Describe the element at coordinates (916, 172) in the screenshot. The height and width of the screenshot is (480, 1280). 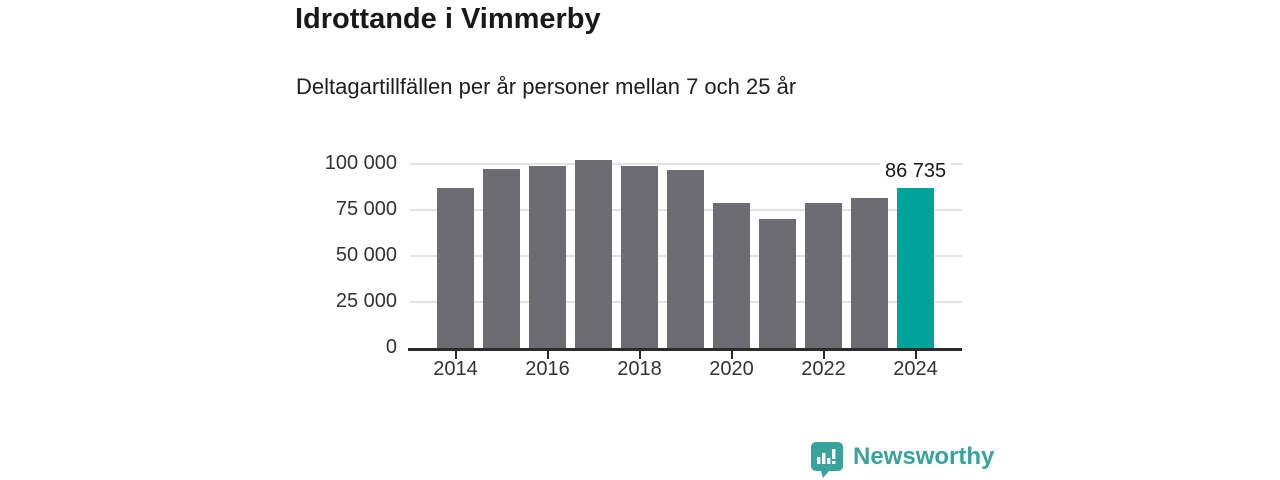
I see `value-annotation: 86 735` at that location.